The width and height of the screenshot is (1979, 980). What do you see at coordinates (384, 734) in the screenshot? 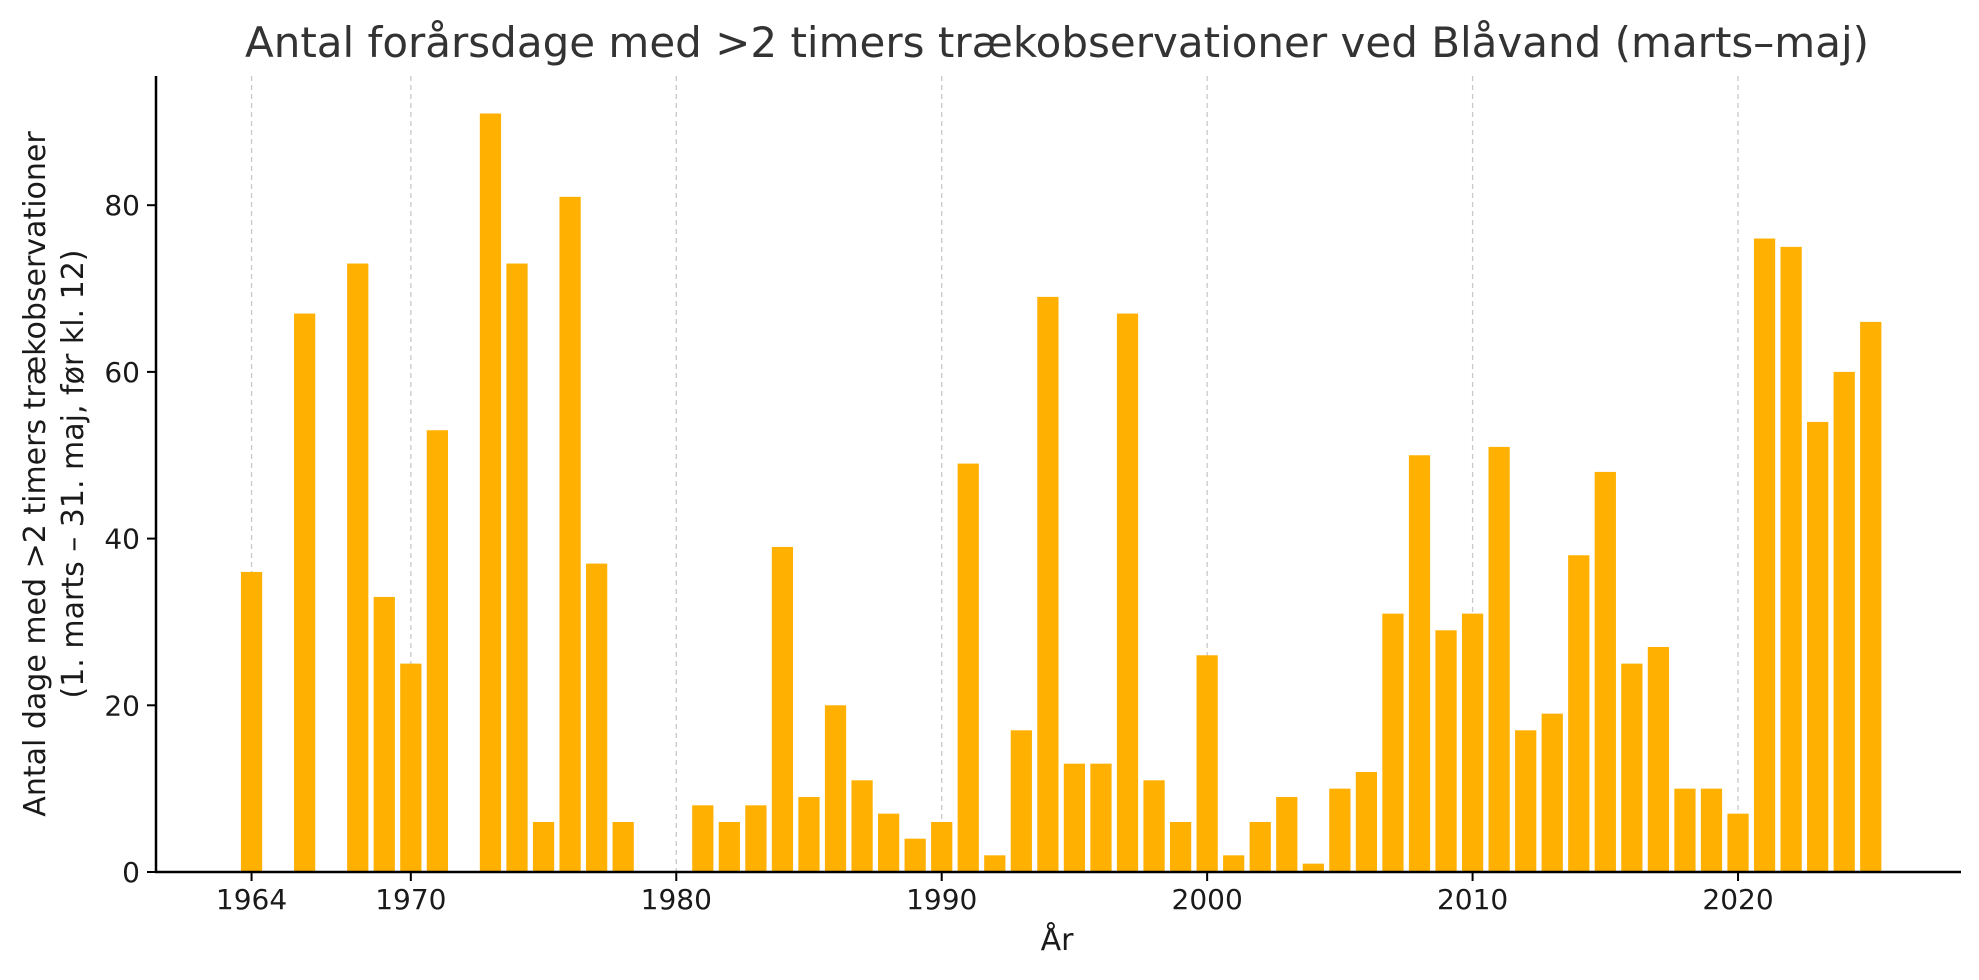
I see `bar-1969` at bounding box center [384, 734].